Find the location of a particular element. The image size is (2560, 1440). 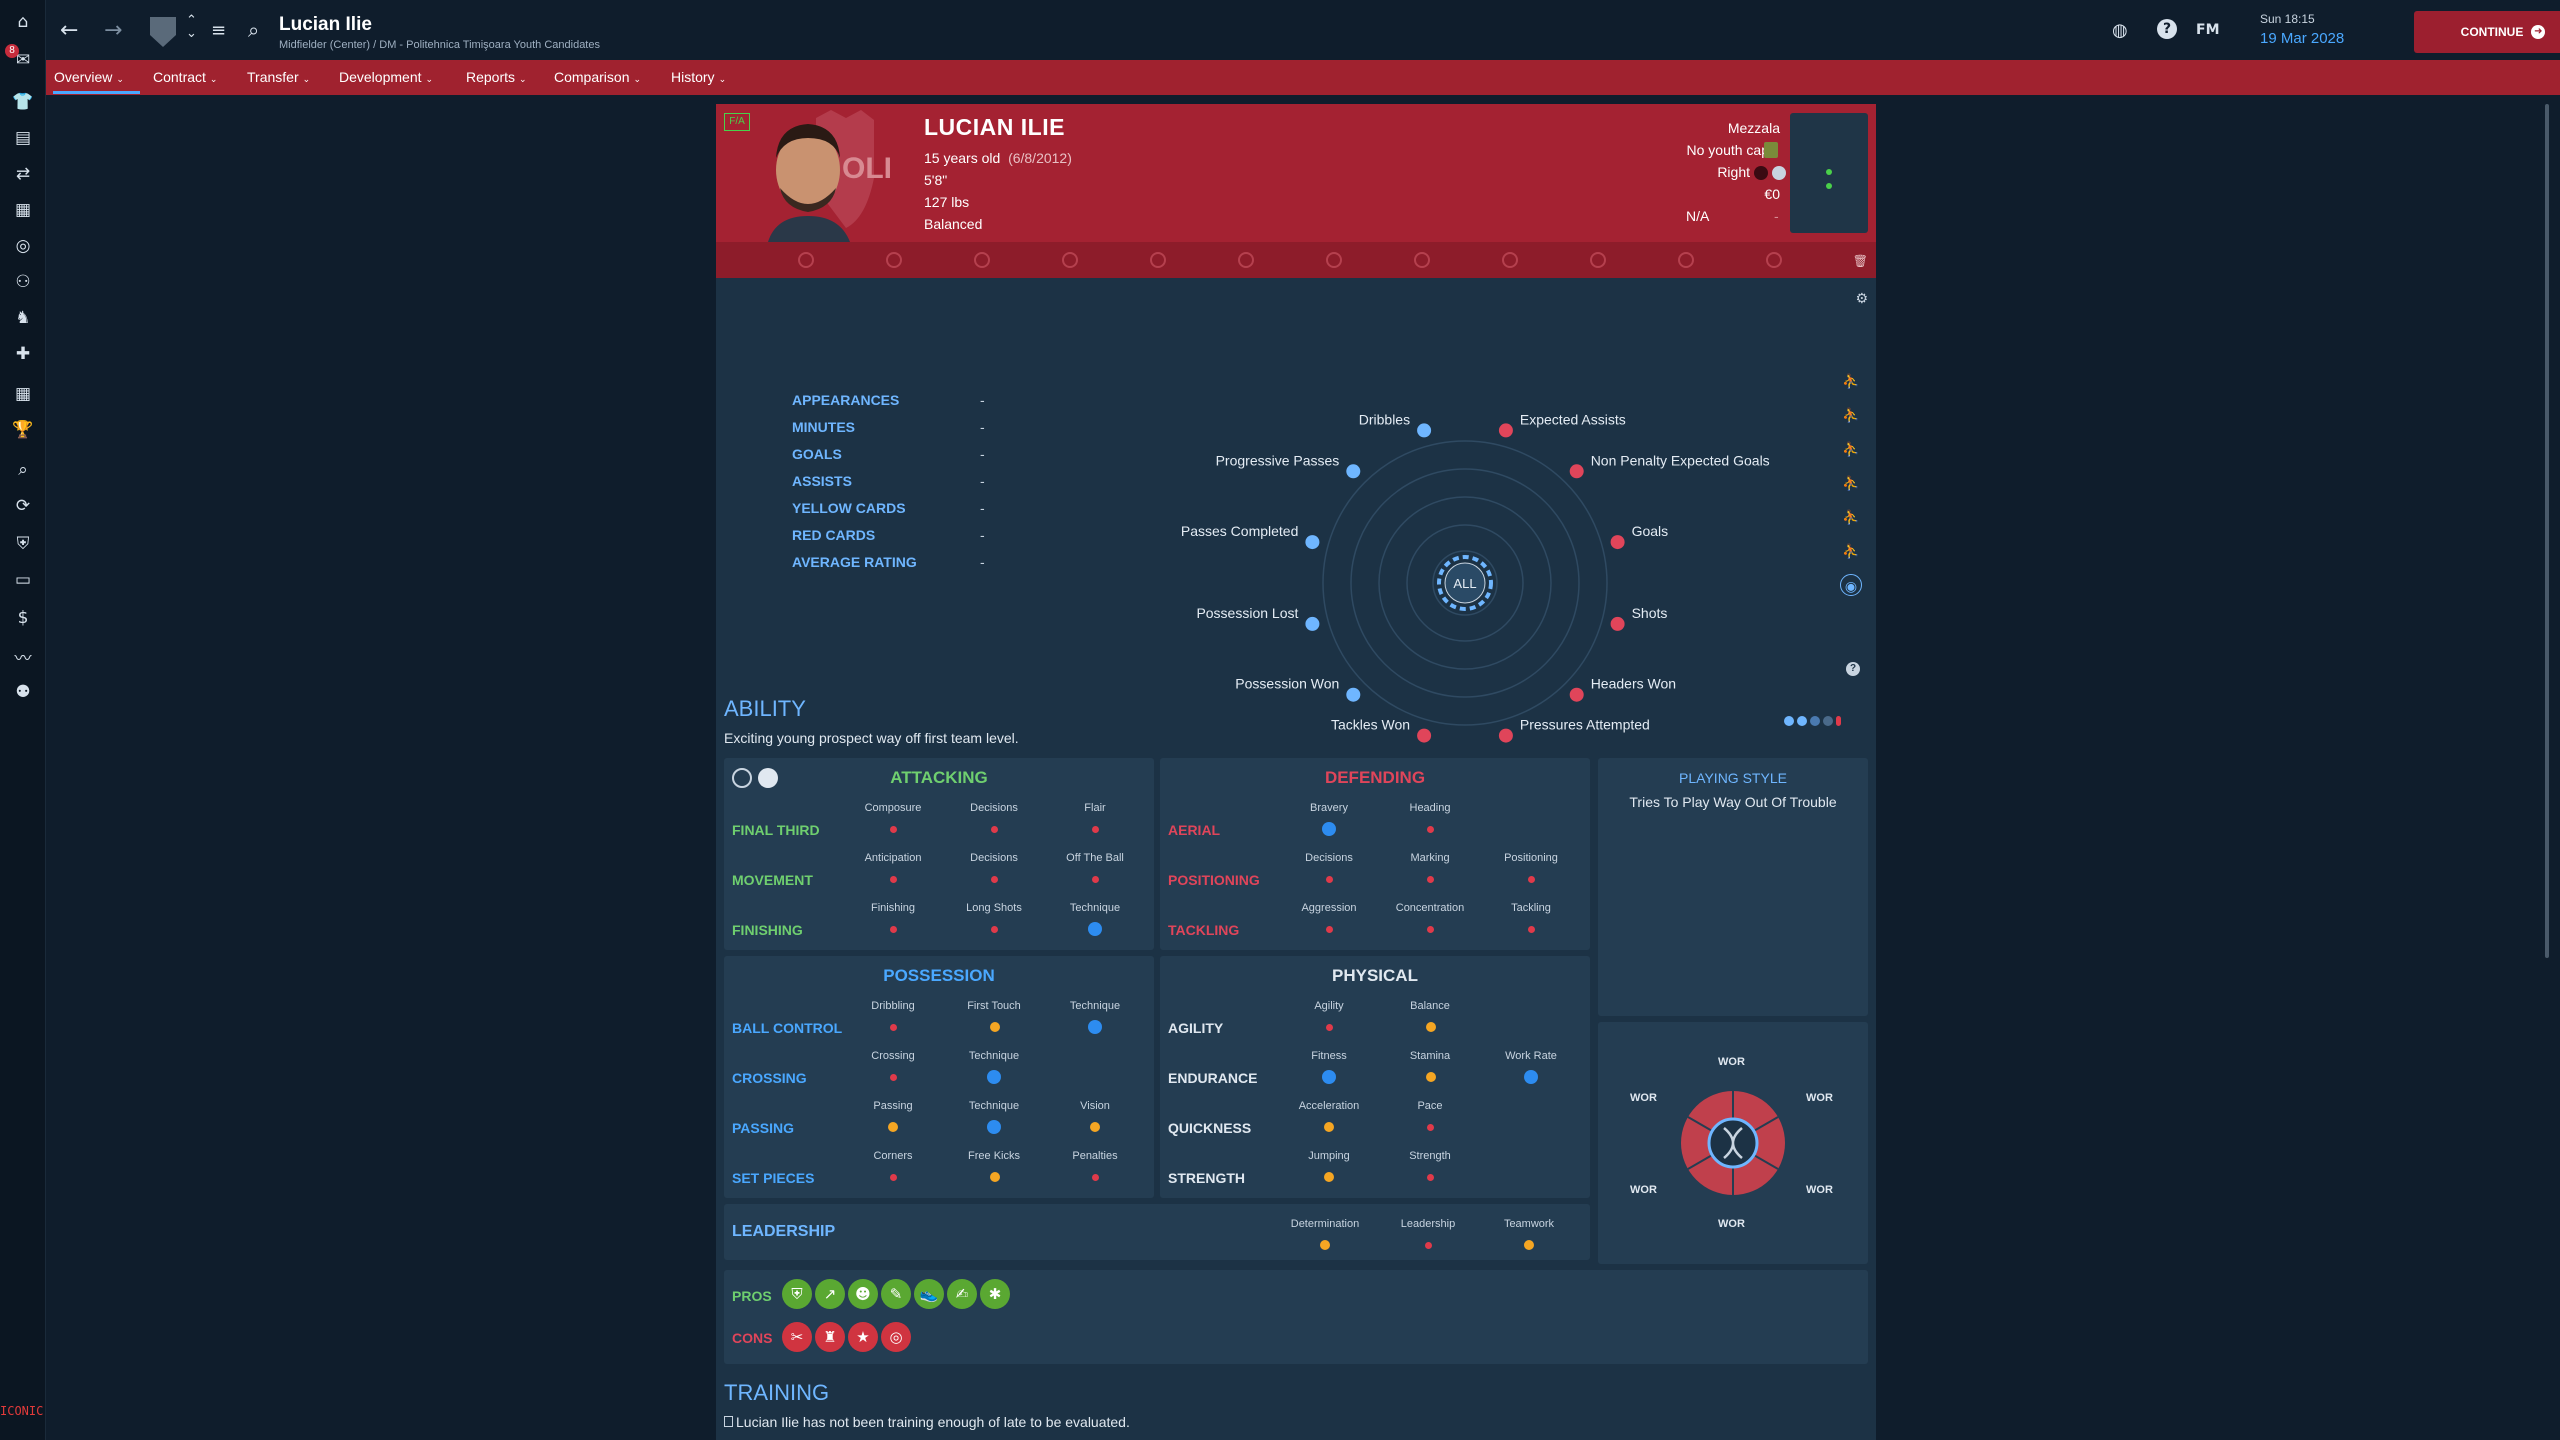

notes-icon: ✍ is located at coordinates (962, 1294).